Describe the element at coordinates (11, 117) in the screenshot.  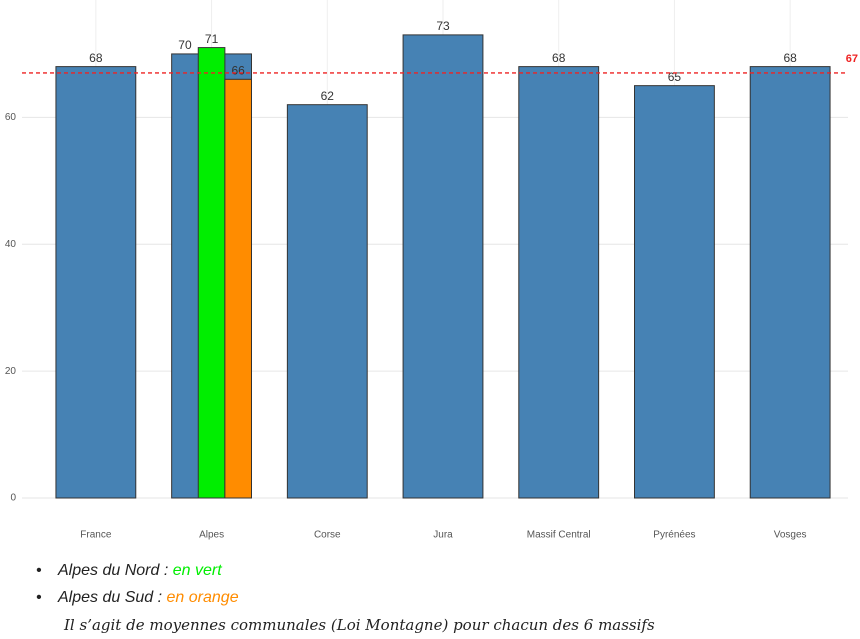
I see `y-tick-label: 60` at that location.